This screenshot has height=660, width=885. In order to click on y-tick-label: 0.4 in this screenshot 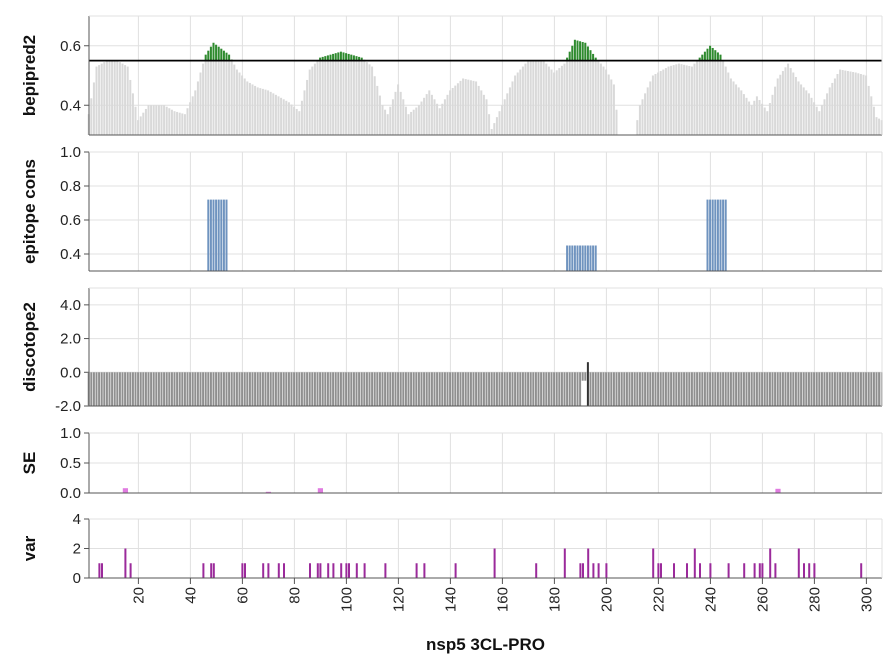, I will do `click(70, 254)`.